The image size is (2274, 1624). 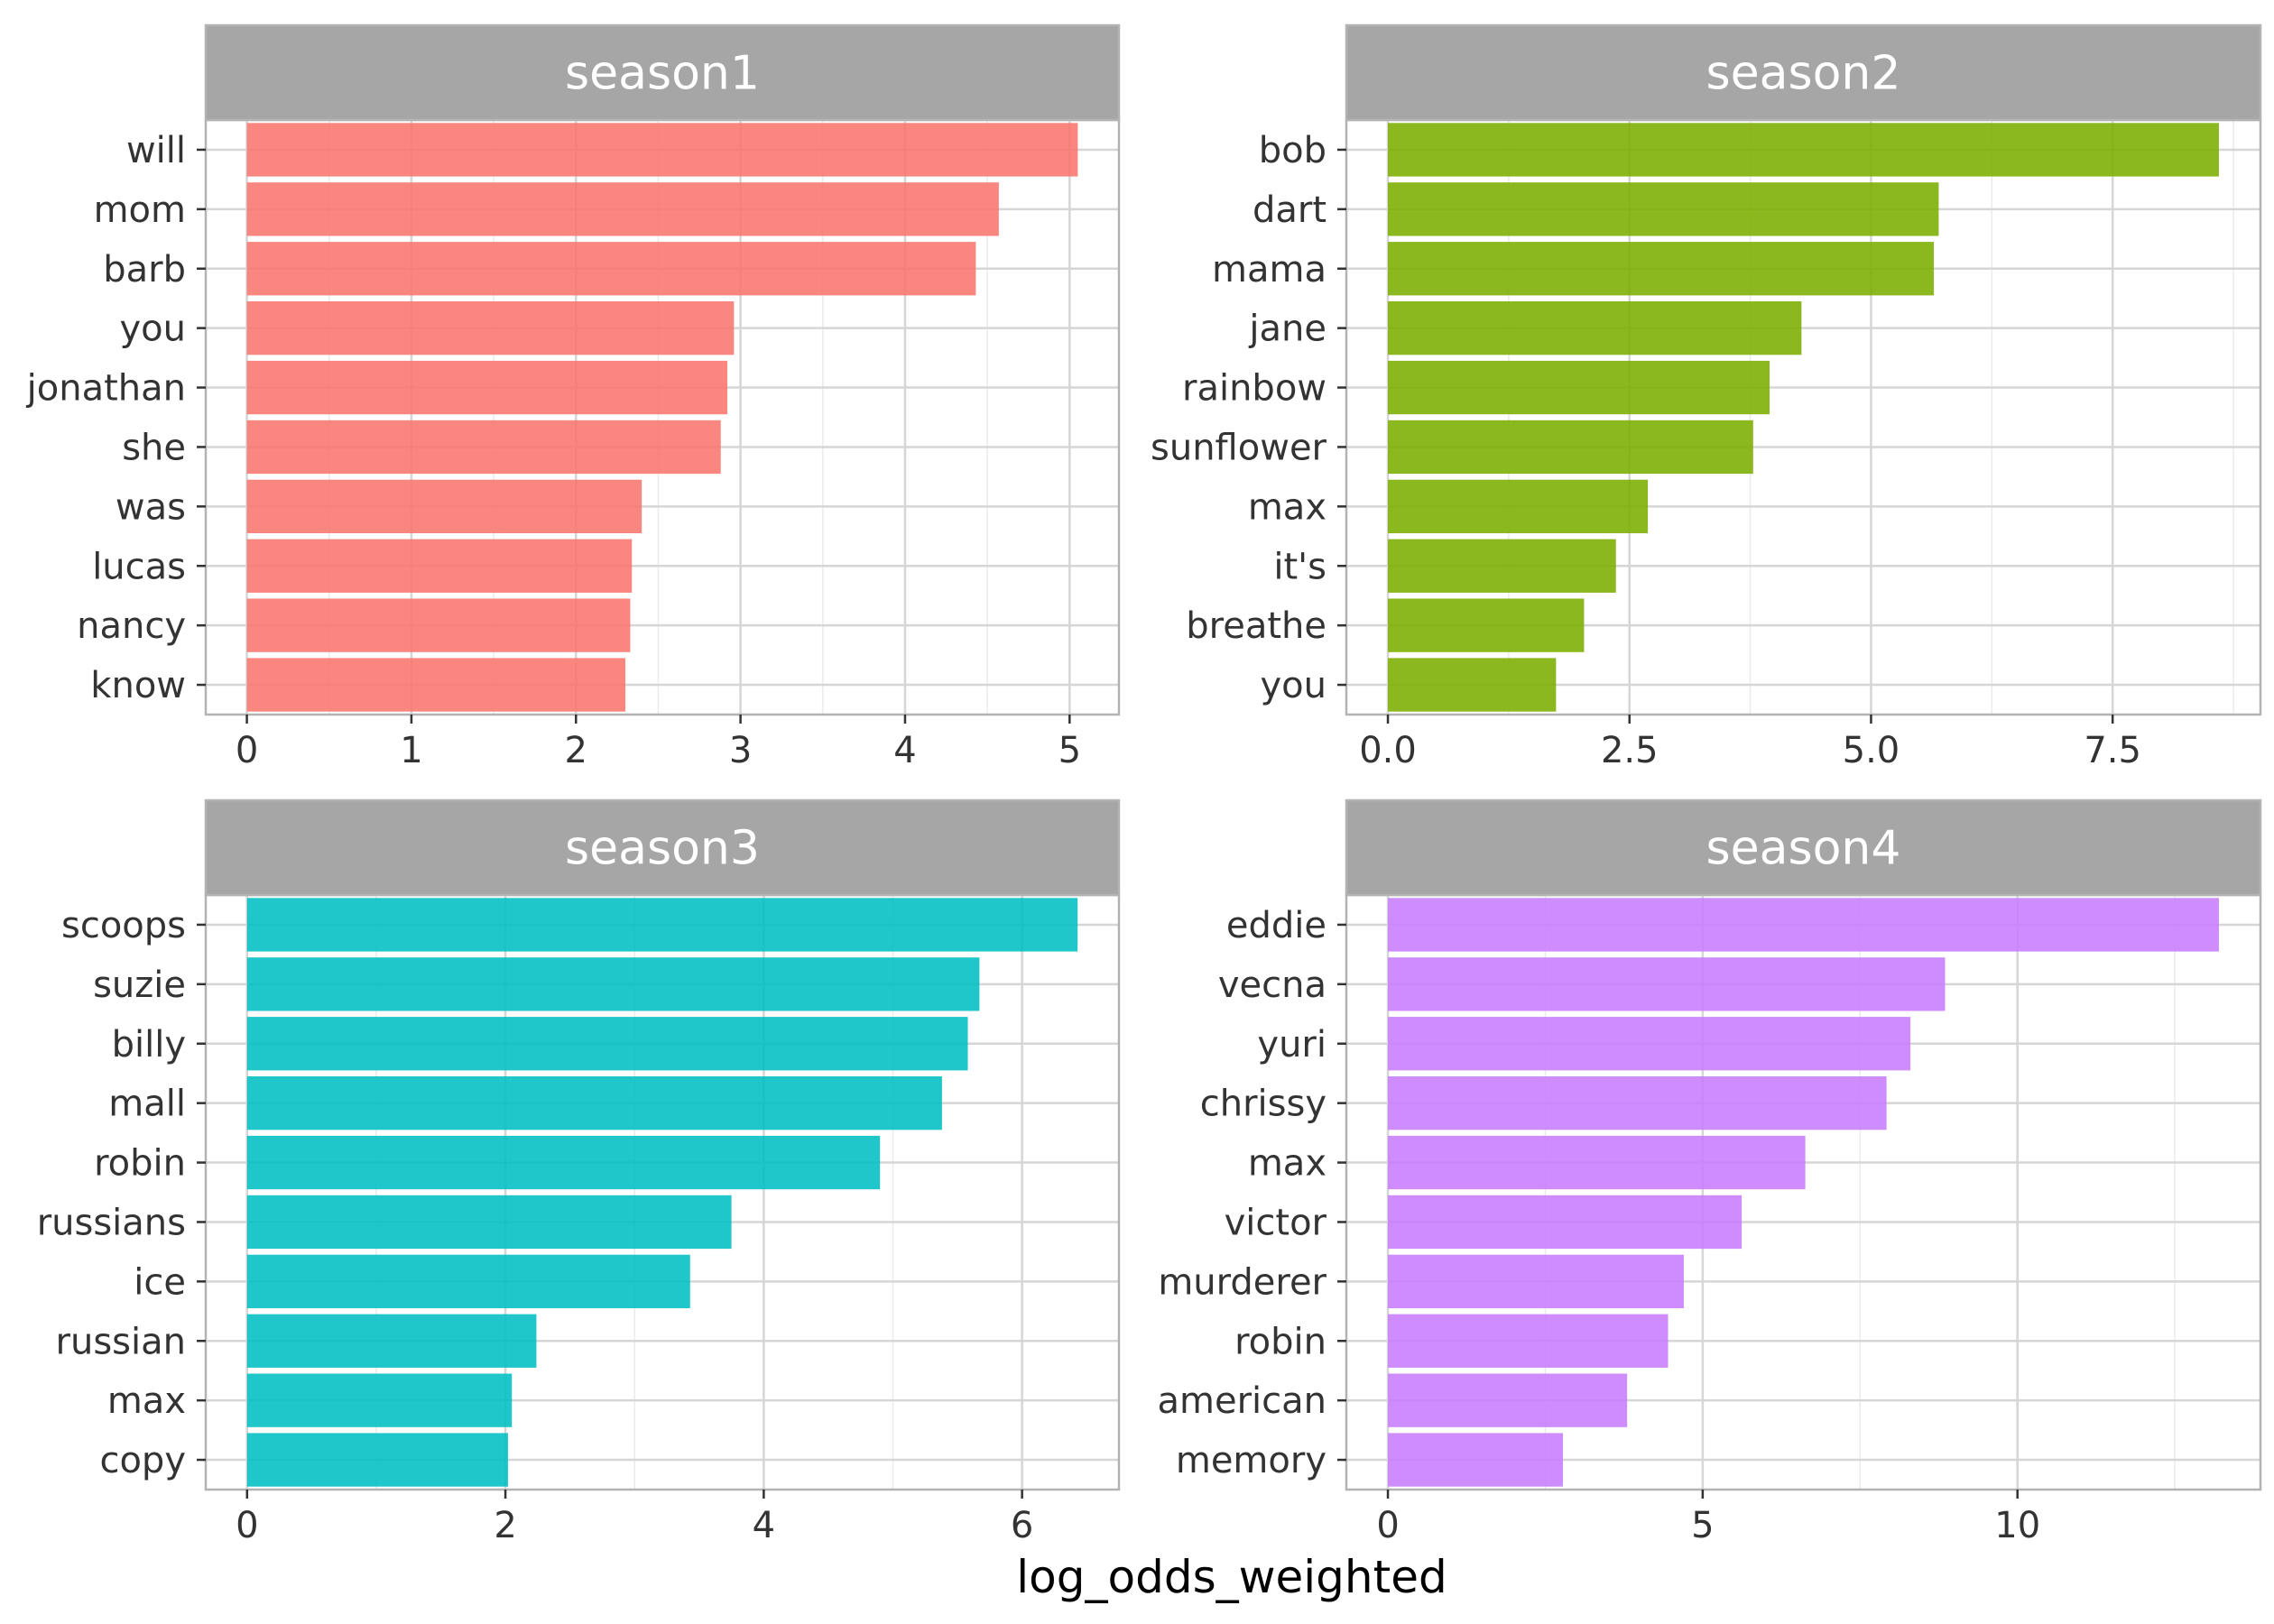 What do you see at coordinates (1232, 1577) in the screenshot?
I see `x-axis-title: log_odds_weighted` at bounding box center [1232, 1577].